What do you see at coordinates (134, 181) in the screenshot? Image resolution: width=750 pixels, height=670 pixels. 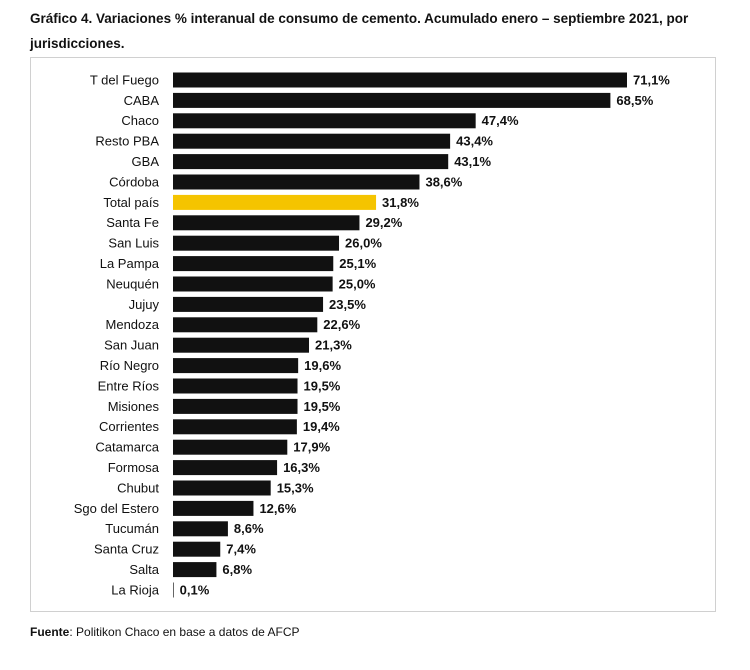 I see `y-tick-label: Córdoba` at bounding box center [134, 181].